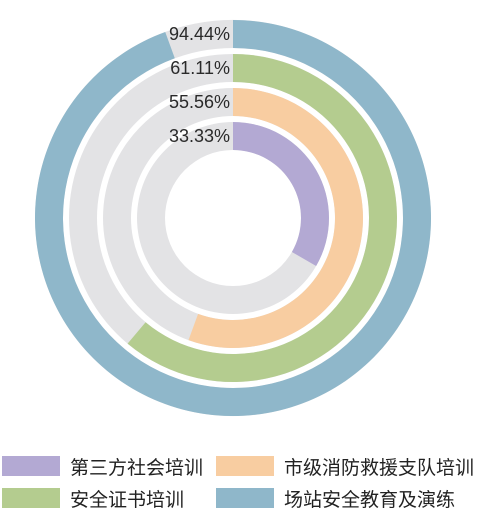 This screenshot has height=516, width=481. What do you see at coordinates (127, 499) in the screenshot?
I see `legend-label: 安全证书培训` at bounding box center [127, 499].